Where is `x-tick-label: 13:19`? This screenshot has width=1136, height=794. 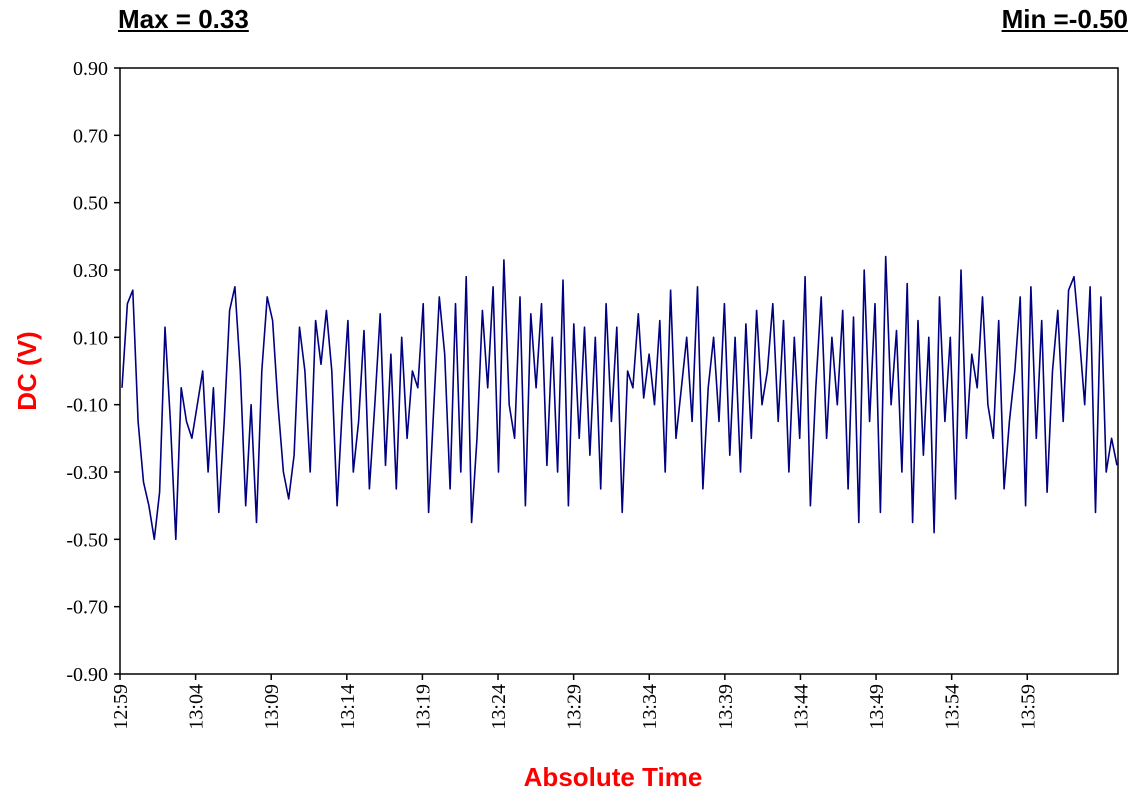 x-tick-label: 13:19 is located at coordinates (423, 707).